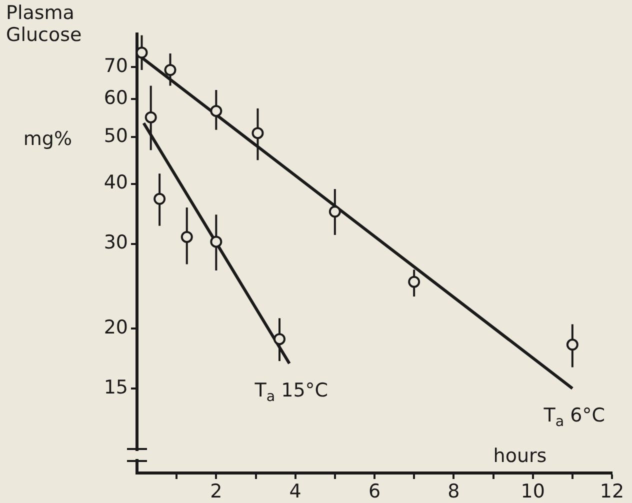 The image size is (632, 503). Describe the element at coordinates (44, 24) in the screenshot. I see `y-axis-title: Plasma Glucose` at that location.